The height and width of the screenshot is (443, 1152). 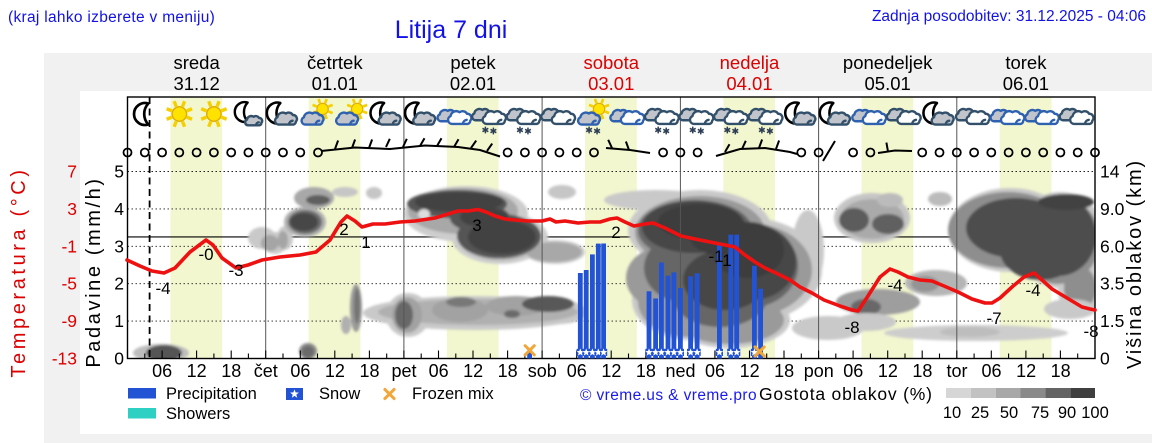 What do you see at coordinates (846, 394) in the screenshot?
I see `svg-text: Gostota oblakov (%)` at bounding box center [846, 394].